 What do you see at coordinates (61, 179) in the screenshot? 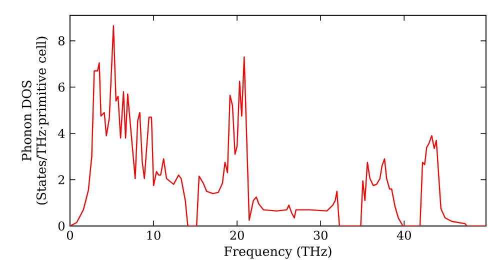
I see `y-tick-label: 2` at bounding box center [61, 179].